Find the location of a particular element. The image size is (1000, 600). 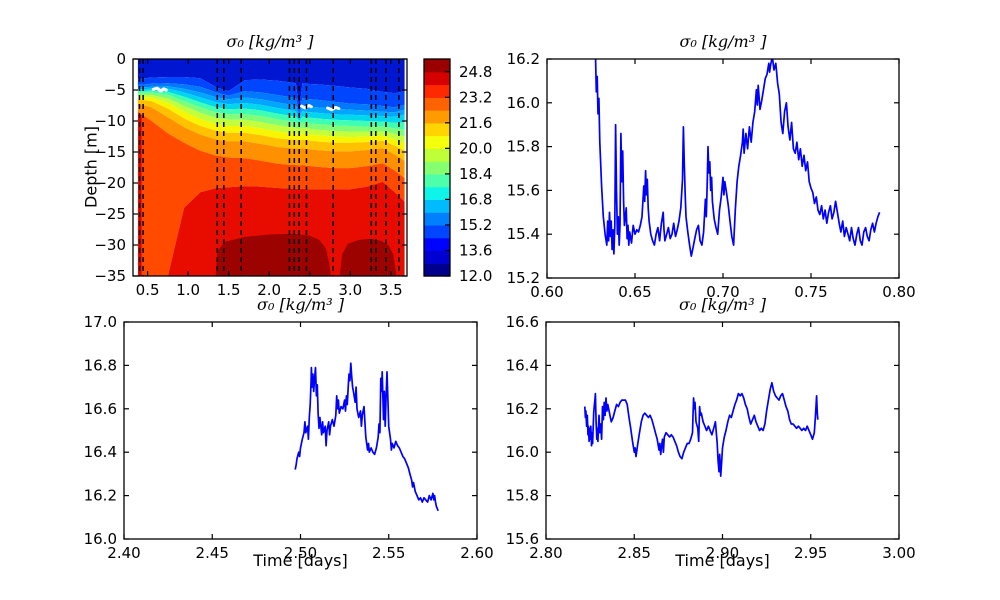

profile3-xtick-label: 3.00 is located at coordinates (898, 553).